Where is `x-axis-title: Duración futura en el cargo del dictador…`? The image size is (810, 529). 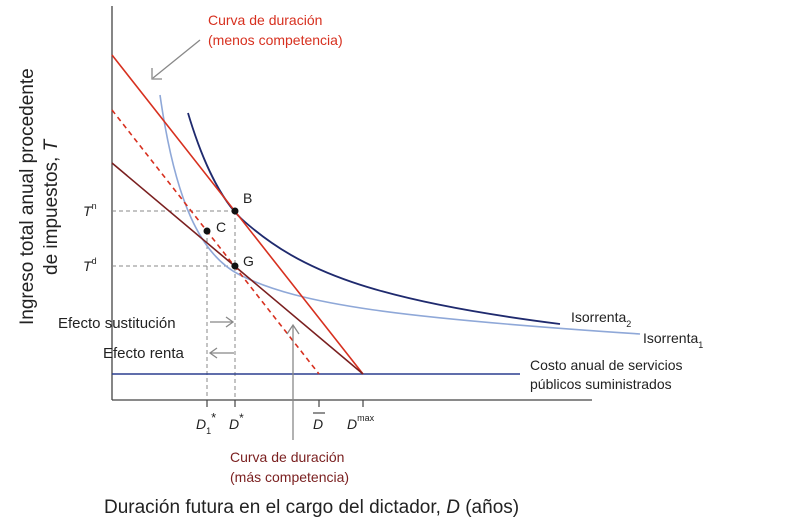 x-axis-title: Duración futura en el cargo del dictador… is located at coordinates (311, 507).